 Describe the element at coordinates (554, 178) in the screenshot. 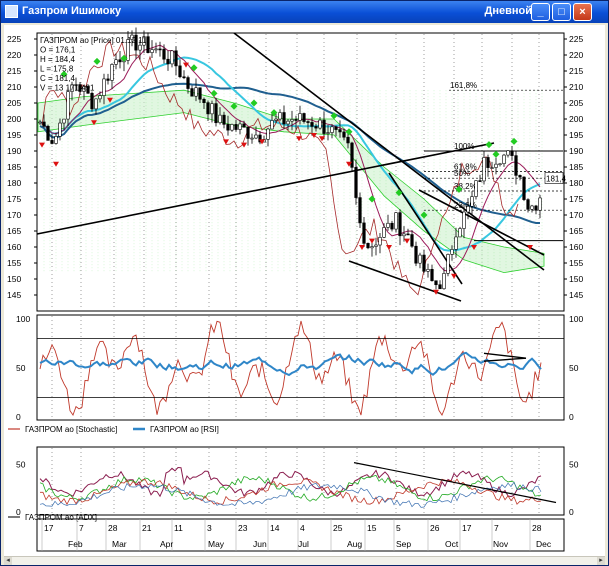

I see `last-price-box` at that location.